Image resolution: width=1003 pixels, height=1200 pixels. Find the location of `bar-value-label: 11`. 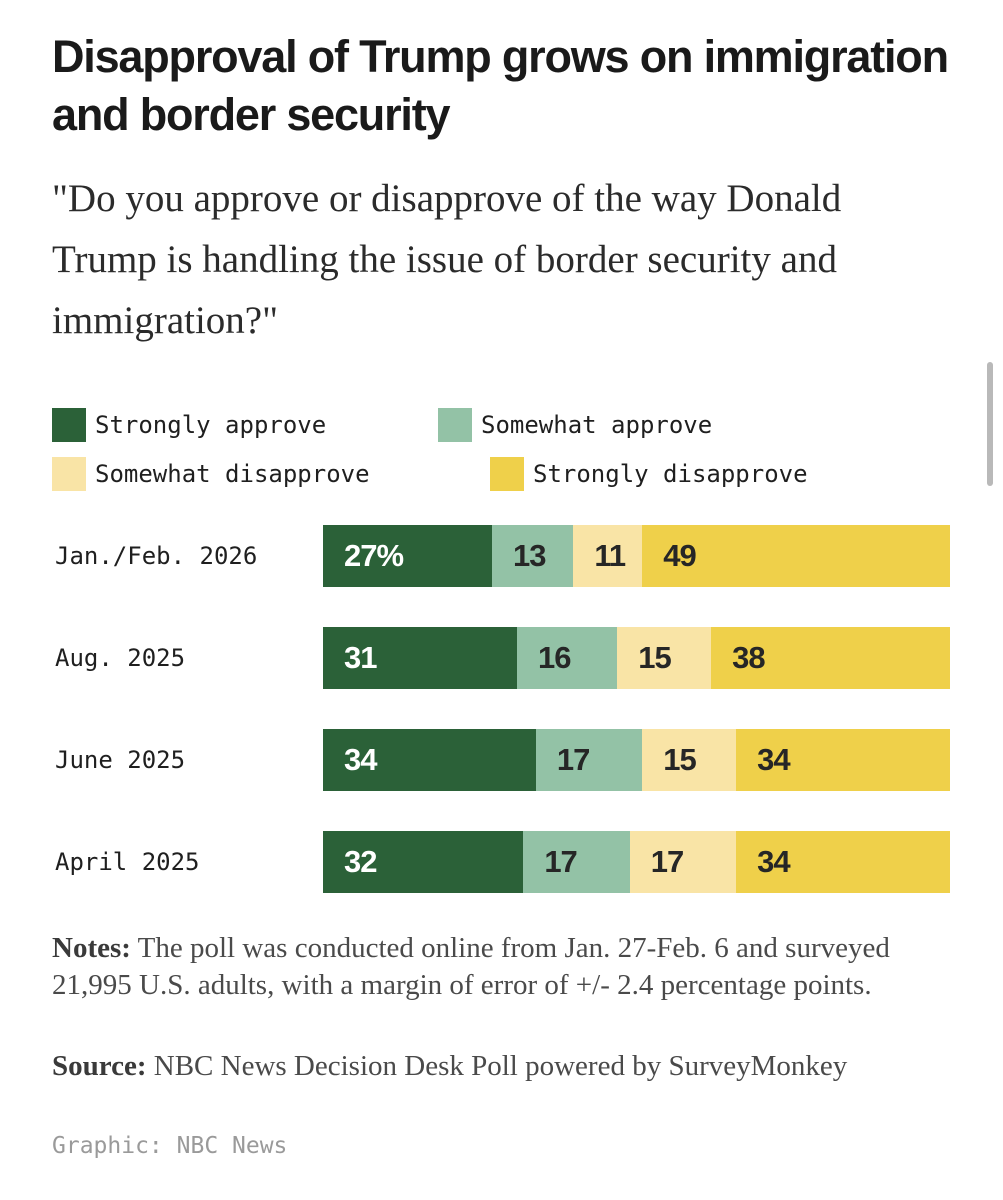

bar-value-label: 11 is located at coordinates (610, 555).